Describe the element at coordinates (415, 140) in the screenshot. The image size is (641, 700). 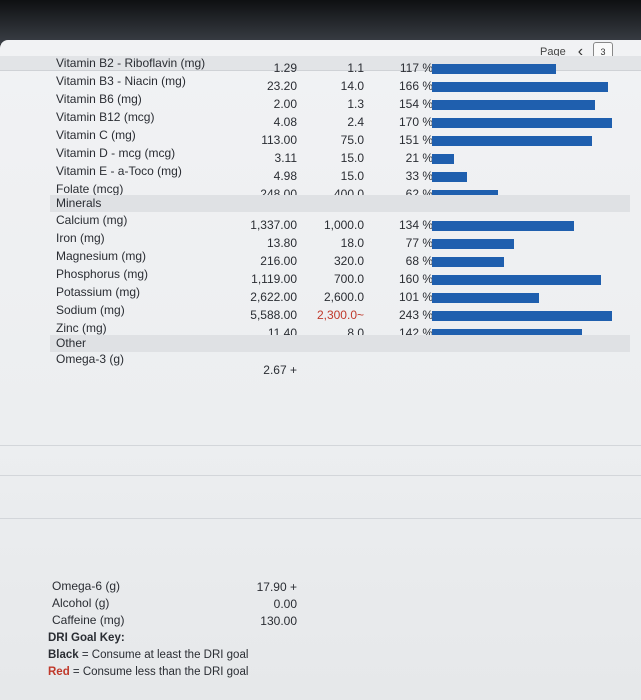
I see `percent-of-goal: 151 %` at that location.